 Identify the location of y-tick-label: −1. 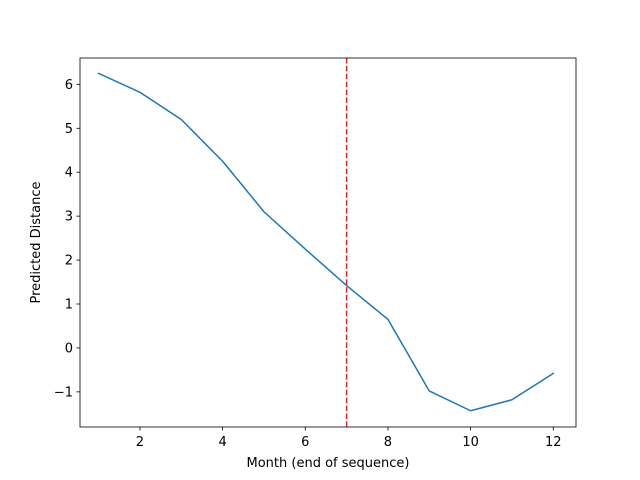
(63, 392).